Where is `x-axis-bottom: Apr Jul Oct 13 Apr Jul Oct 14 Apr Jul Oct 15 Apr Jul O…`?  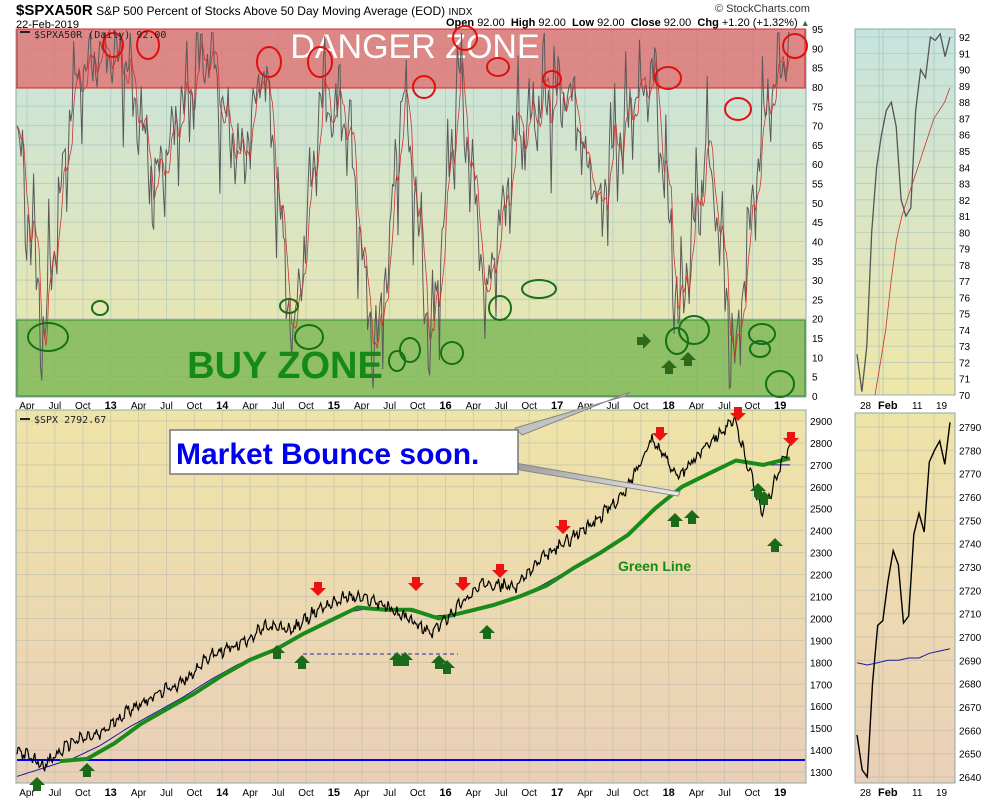
x-axis-bottom: Apr Jul Oct 13 Apr Jul Oct 14 Apr Jul Oct 15 Apr Jul O… is located at coordinates (402, 793).